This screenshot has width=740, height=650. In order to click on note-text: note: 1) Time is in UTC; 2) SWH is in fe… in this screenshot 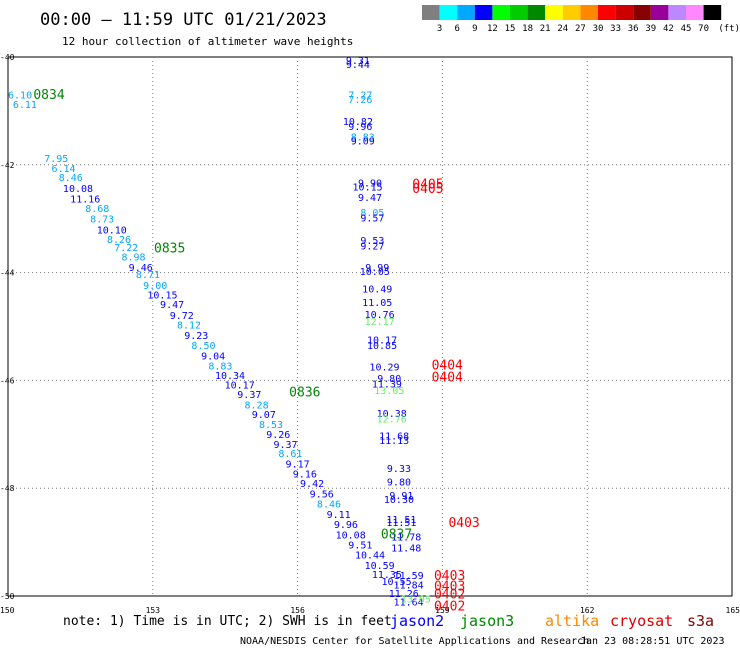, I will do `click(227, 621)`.